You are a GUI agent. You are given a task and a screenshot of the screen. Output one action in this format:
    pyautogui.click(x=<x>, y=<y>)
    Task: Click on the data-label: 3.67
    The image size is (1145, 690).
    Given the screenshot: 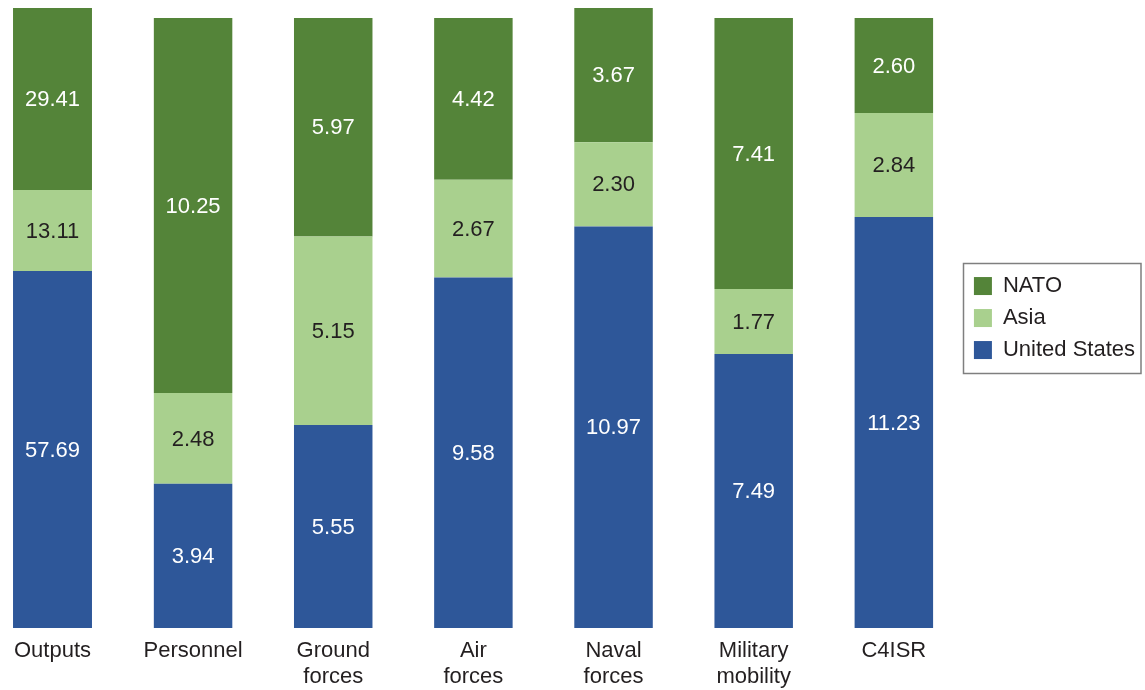 What is the action you would take?
    pyautogui.click(x=613, y=75)
    